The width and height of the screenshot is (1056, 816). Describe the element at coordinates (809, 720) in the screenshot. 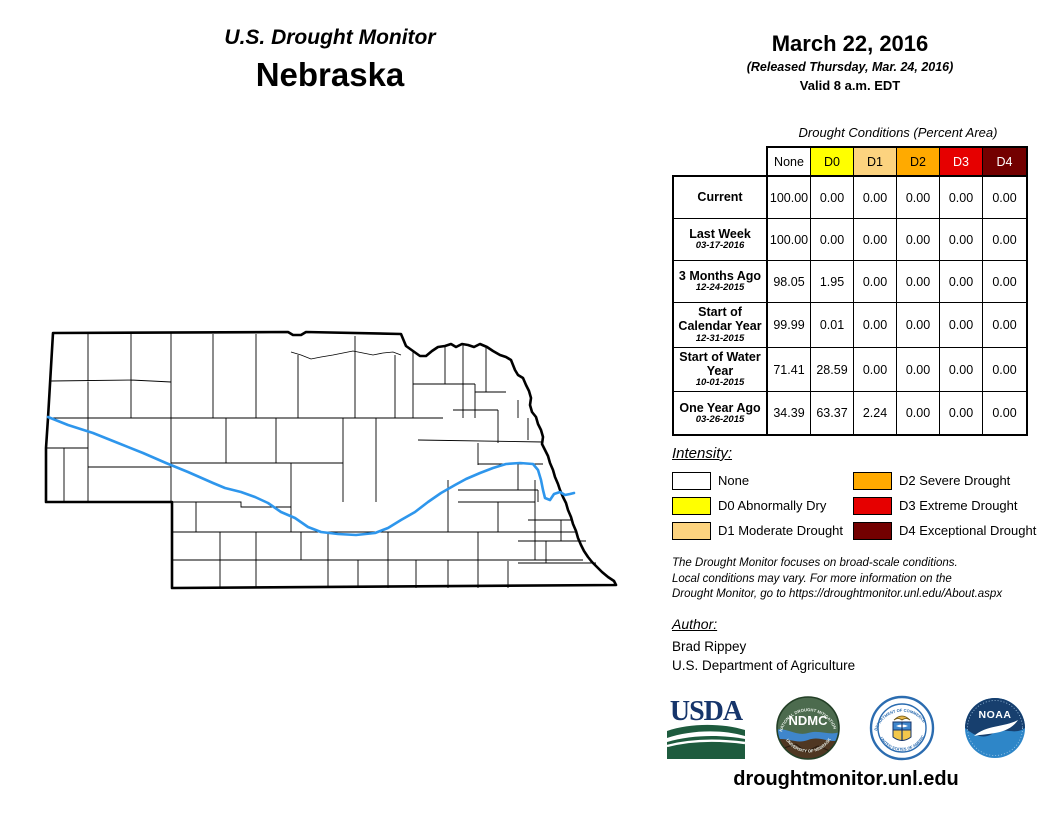

I see `svg-text: NDMC` at that location.